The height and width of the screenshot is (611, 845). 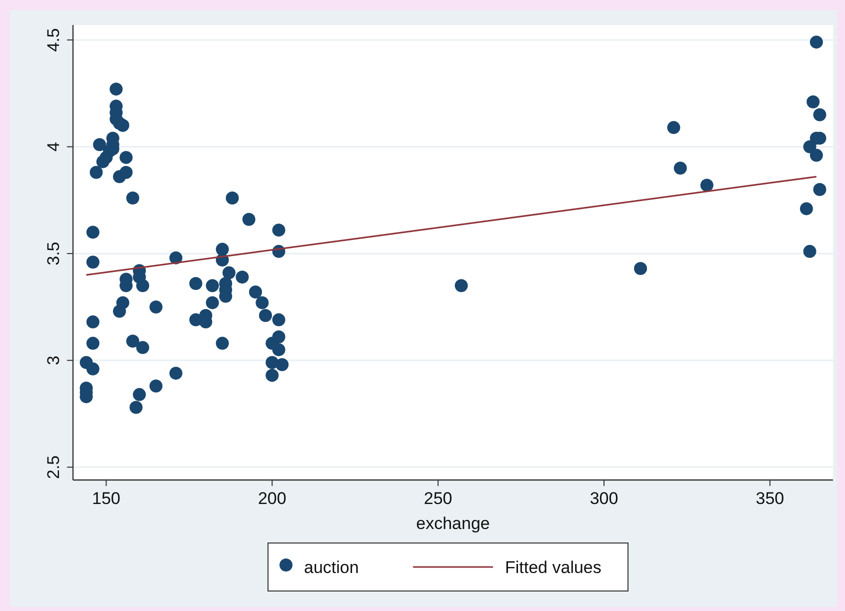 What do you see at coordinates (53, 147) in the screenshot?
I see `y-tick-label: 4` at bounding box center [53, 147].